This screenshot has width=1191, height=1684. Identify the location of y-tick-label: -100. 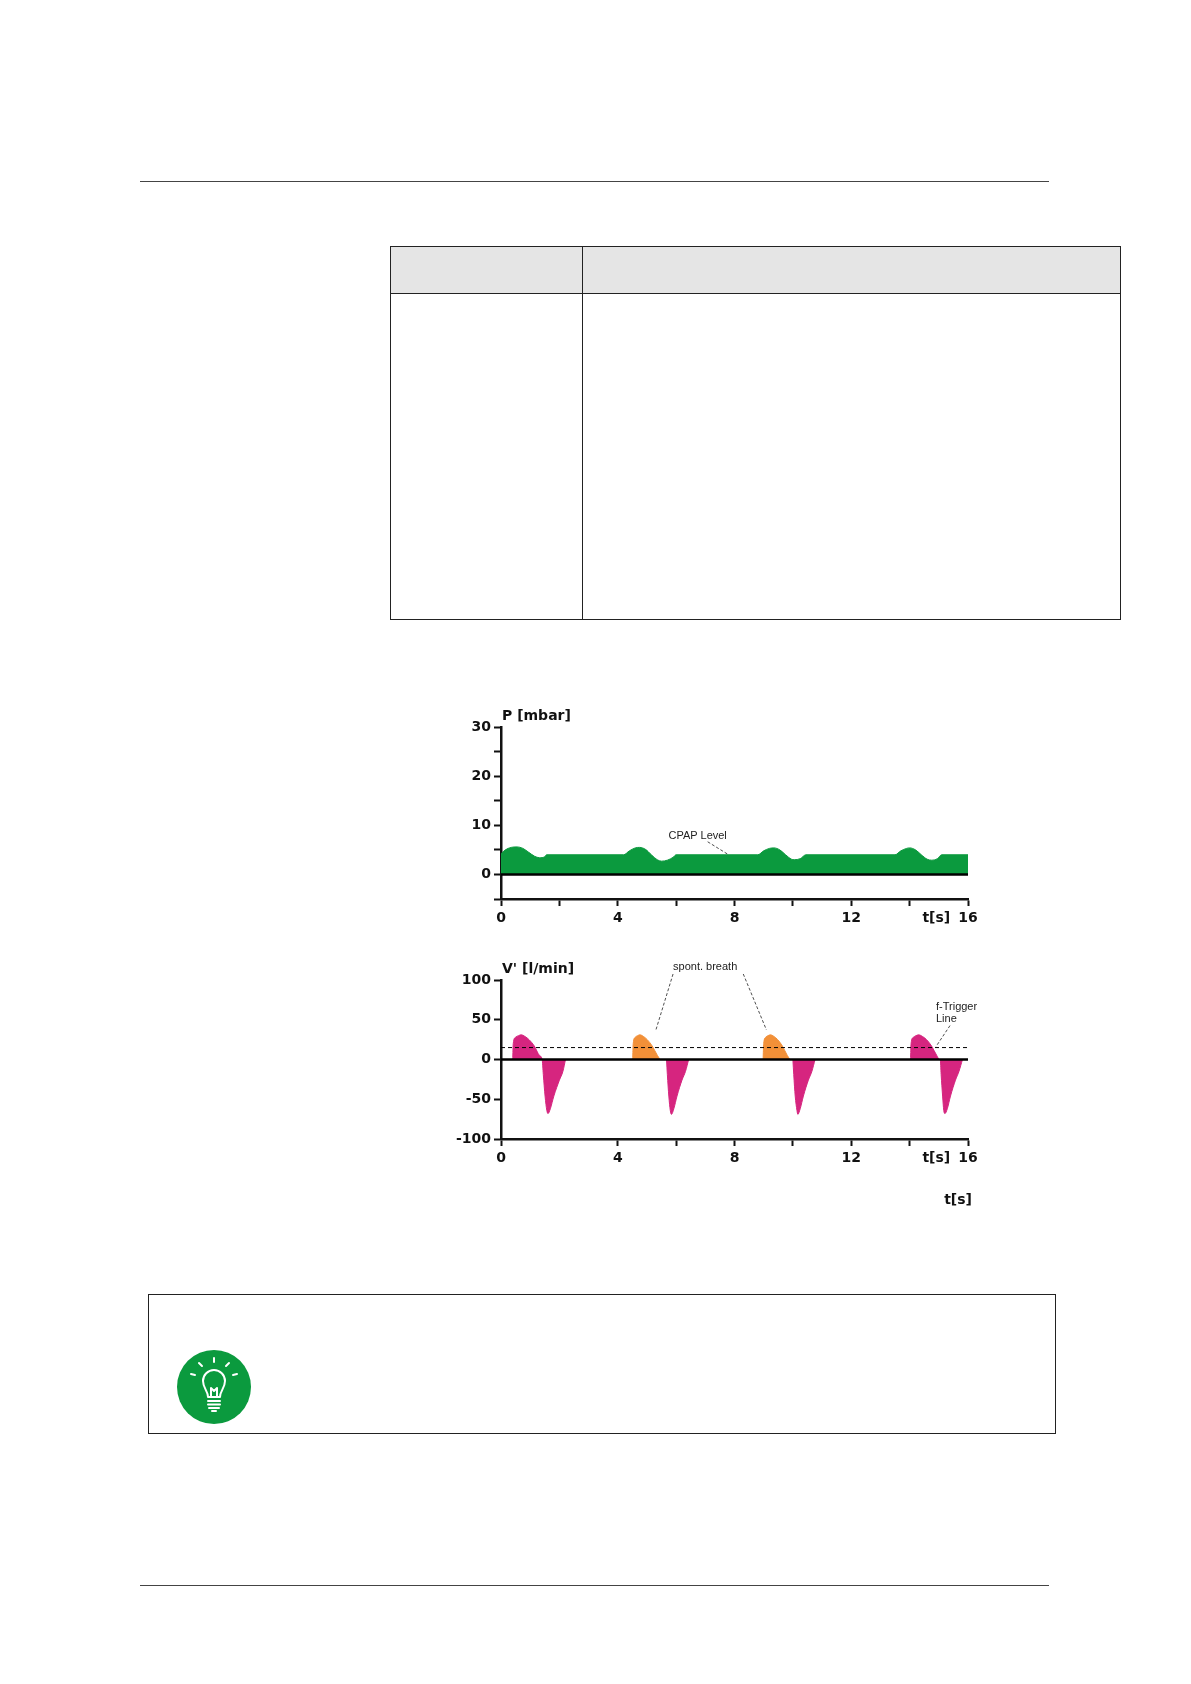
(473, 1137).